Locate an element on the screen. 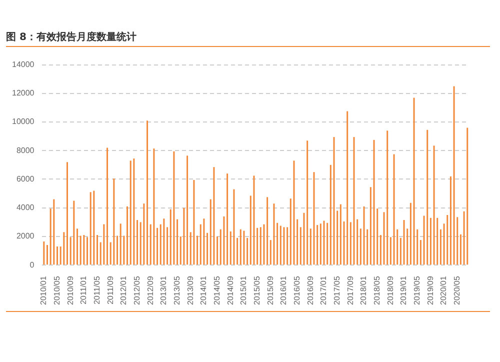  y-tick-label: 4000 is located at coordinates (25, 207).